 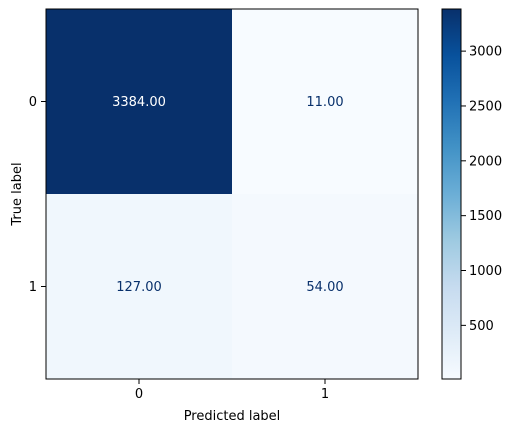 I want to click on y-tick-label: 1, so click(x=33, y=287).